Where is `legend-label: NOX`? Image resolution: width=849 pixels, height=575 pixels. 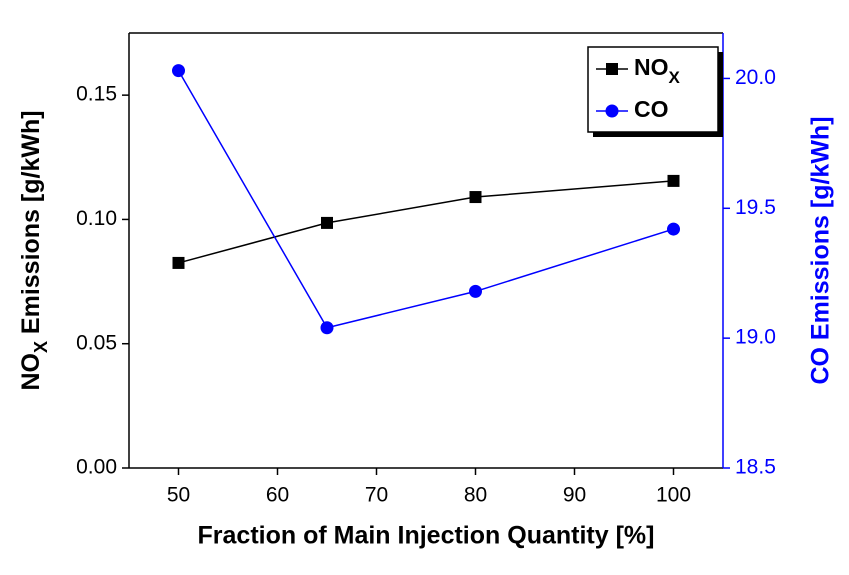 legend-label: NOX is located at coordinates (657, 70).